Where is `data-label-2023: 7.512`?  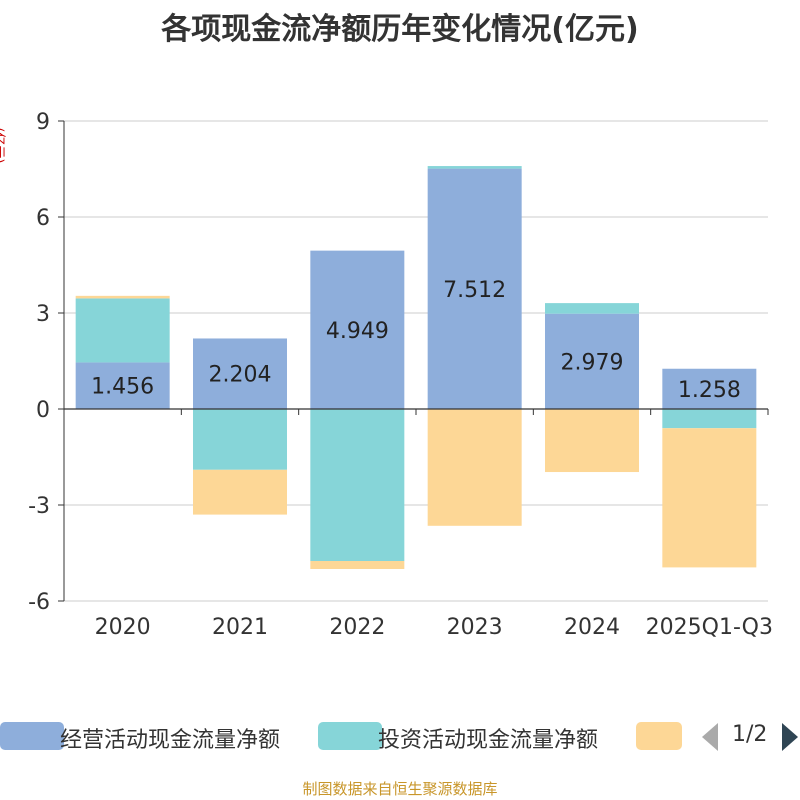
data-label-2023: 7.512 is located at coordinates (474, 290).